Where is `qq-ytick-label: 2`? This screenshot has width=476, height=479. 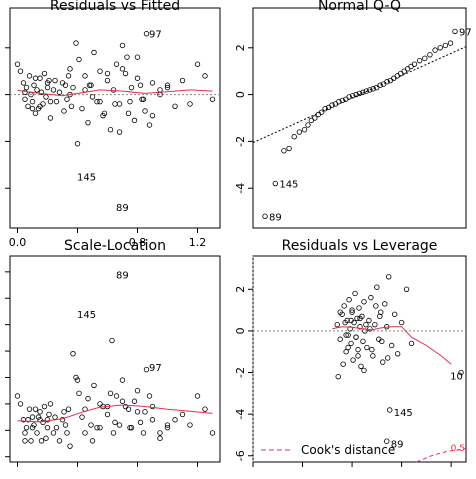 qq-ytick-label: 2 is located at coordinates (240, 47).